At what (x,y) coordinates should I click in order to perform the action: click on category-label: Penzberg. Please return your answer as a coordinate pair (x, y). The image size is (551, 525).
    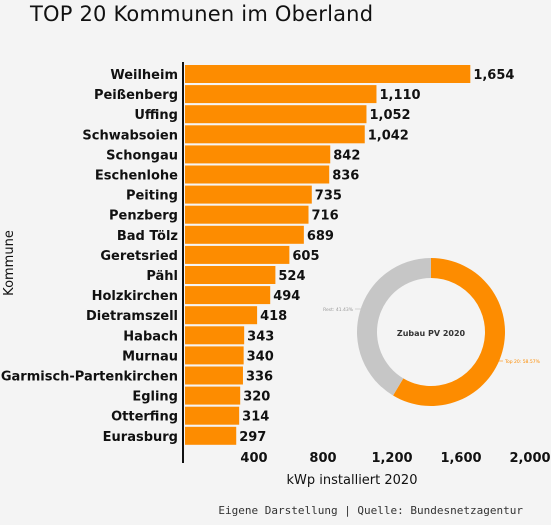
    Looking at the image, I should click on (143, 216).